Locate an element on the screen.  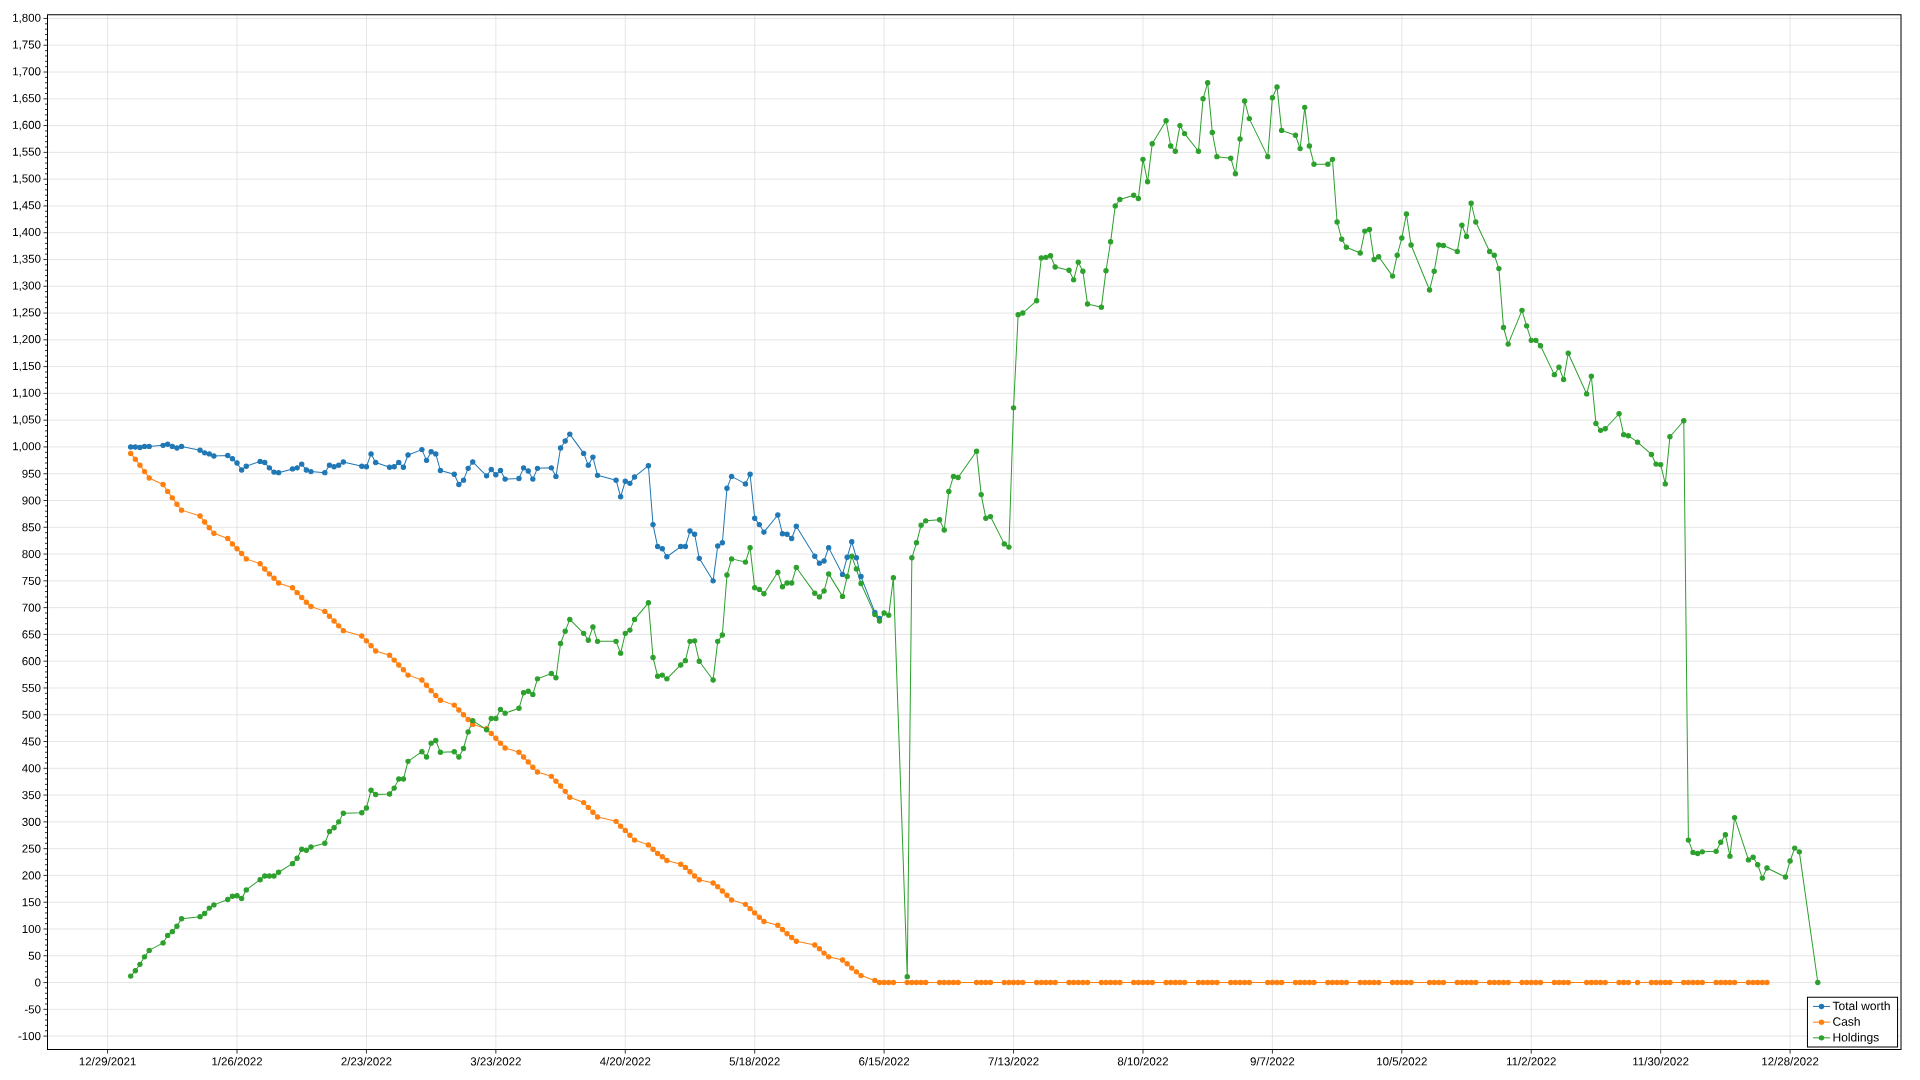
y-tick-label: 1,550 is located at coordinates (27, 152).